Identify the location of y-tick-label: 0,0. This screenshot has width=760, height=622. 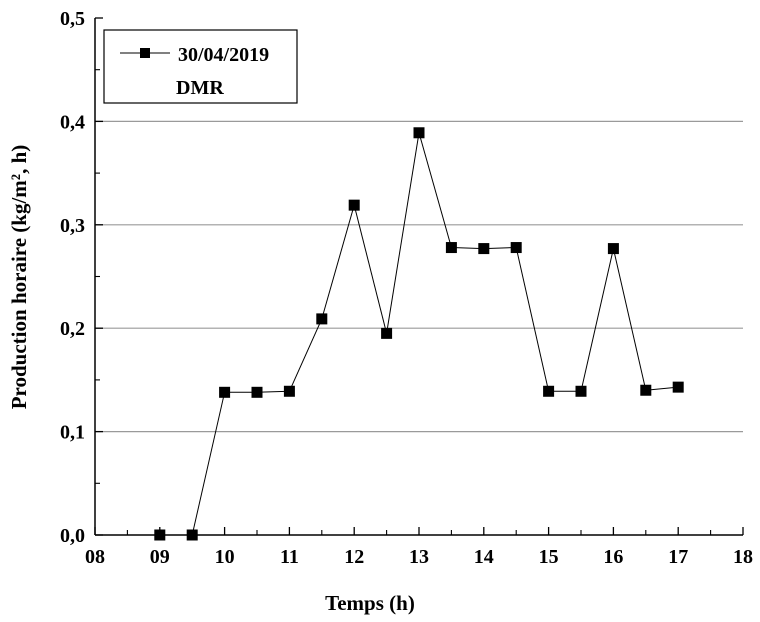
(72, 536).